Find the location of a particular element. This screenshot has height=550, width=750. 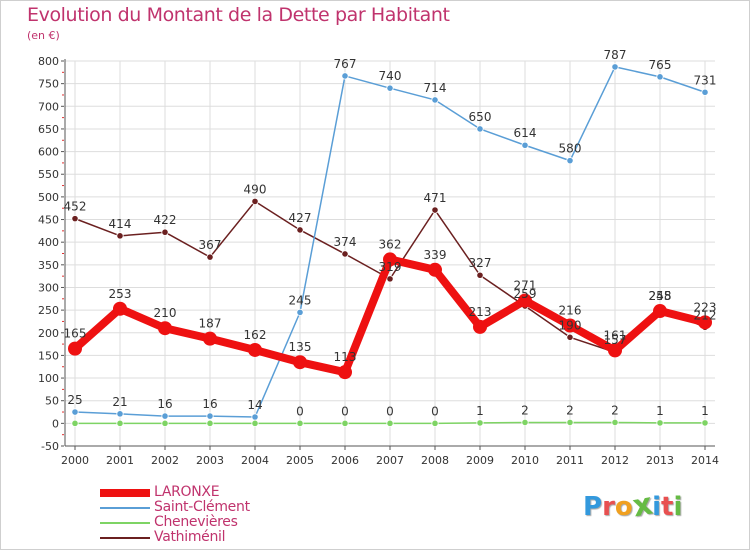

data-label: 490 is located at coordinates (255, 189).